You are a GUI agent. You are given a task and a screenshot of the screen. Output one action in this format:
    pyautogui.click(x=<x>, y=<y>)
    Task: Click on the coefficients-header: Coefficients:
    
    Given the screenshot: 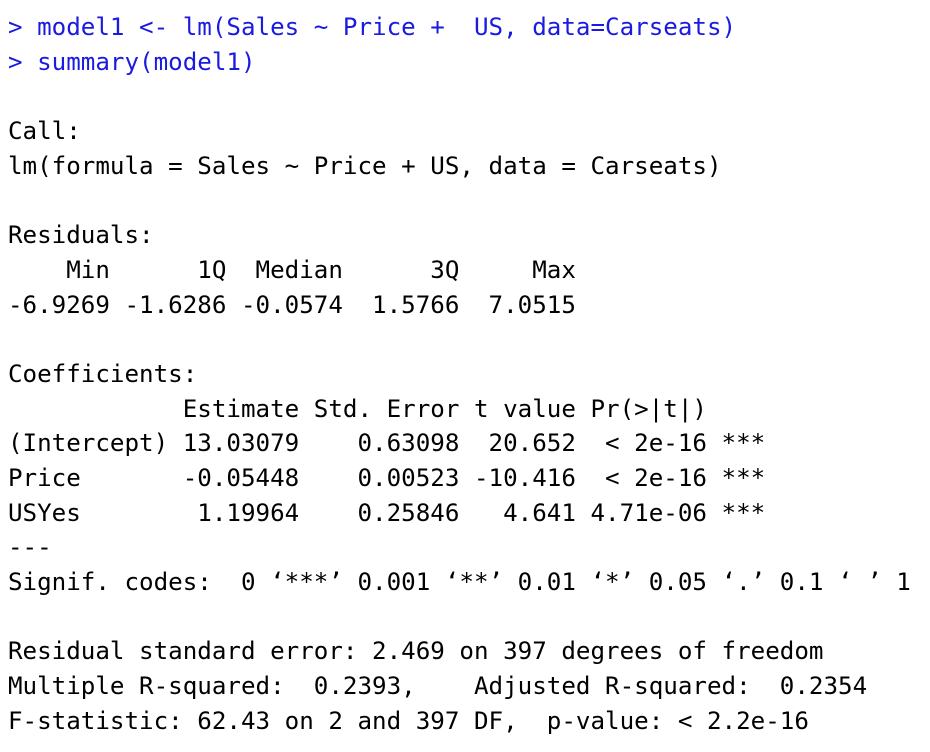 What is the action you would take?
    pyautogui.click(x=103, y=373)
    